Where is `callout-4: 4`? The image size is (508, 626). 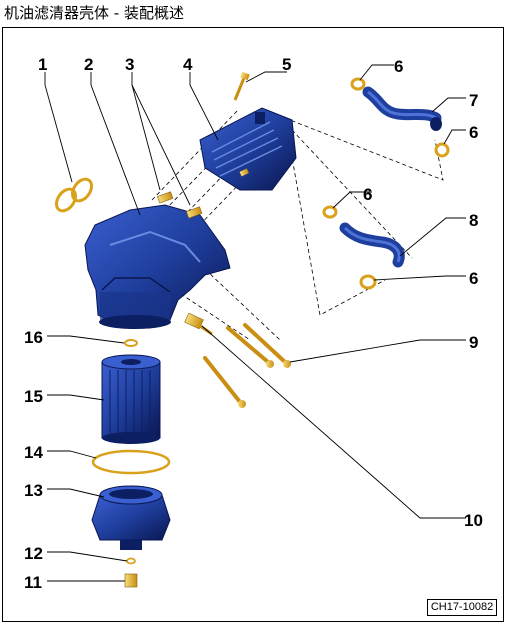 callout-4: 4 is located at coordinates (188, 64).